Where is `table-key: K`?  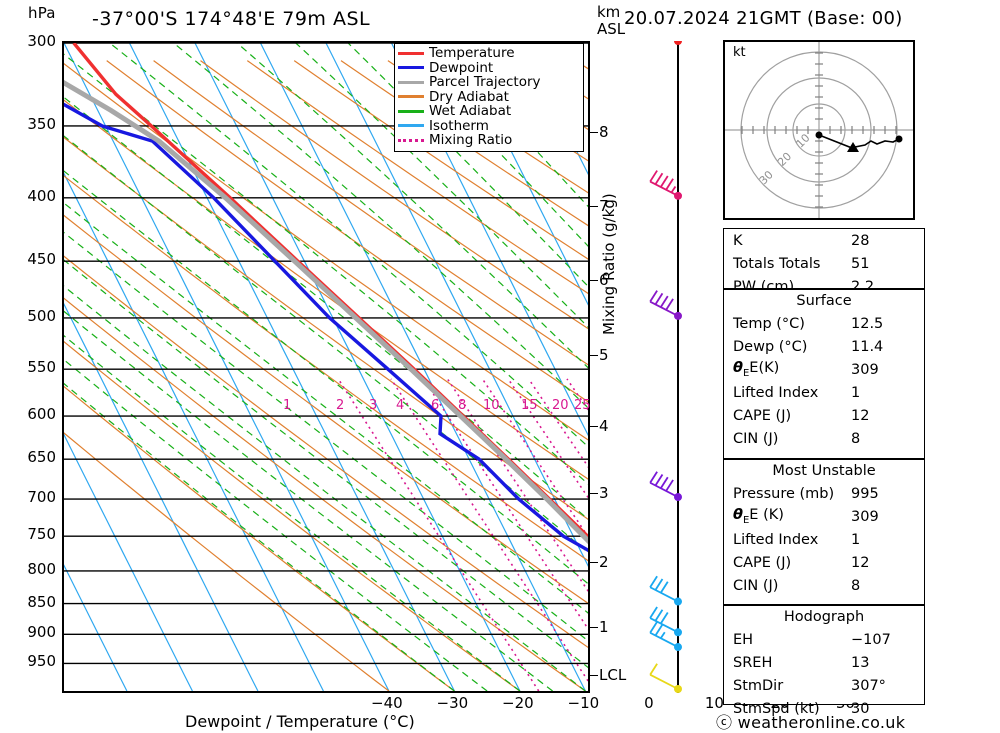 table-key: K is located at coordinates (738, 240).